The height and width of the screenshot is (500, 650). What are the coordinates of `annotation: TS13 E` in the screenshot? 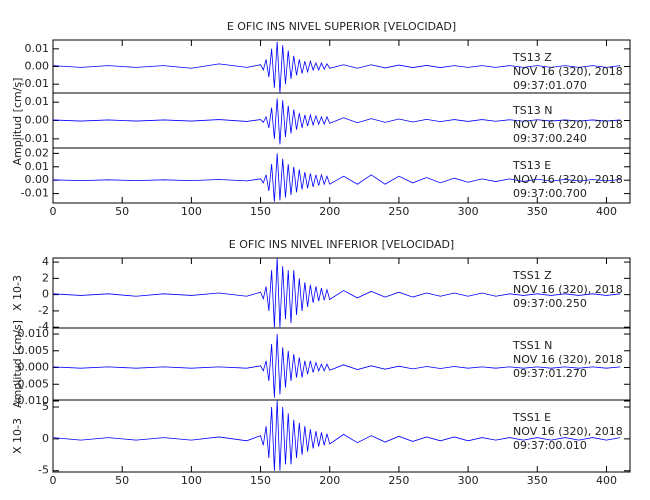 It's located at (531, 165).